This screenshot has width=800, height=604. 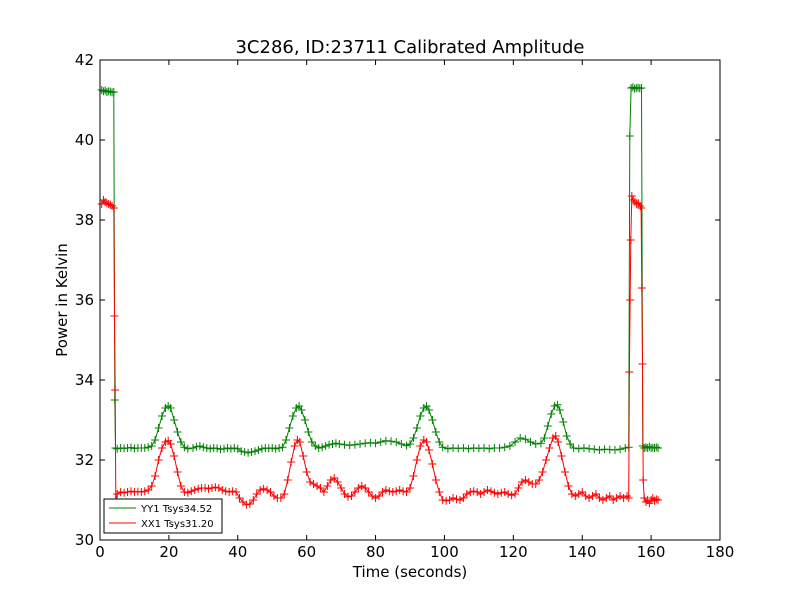 I want to click on y-tick-label: 38, so click(x=84, y=220).